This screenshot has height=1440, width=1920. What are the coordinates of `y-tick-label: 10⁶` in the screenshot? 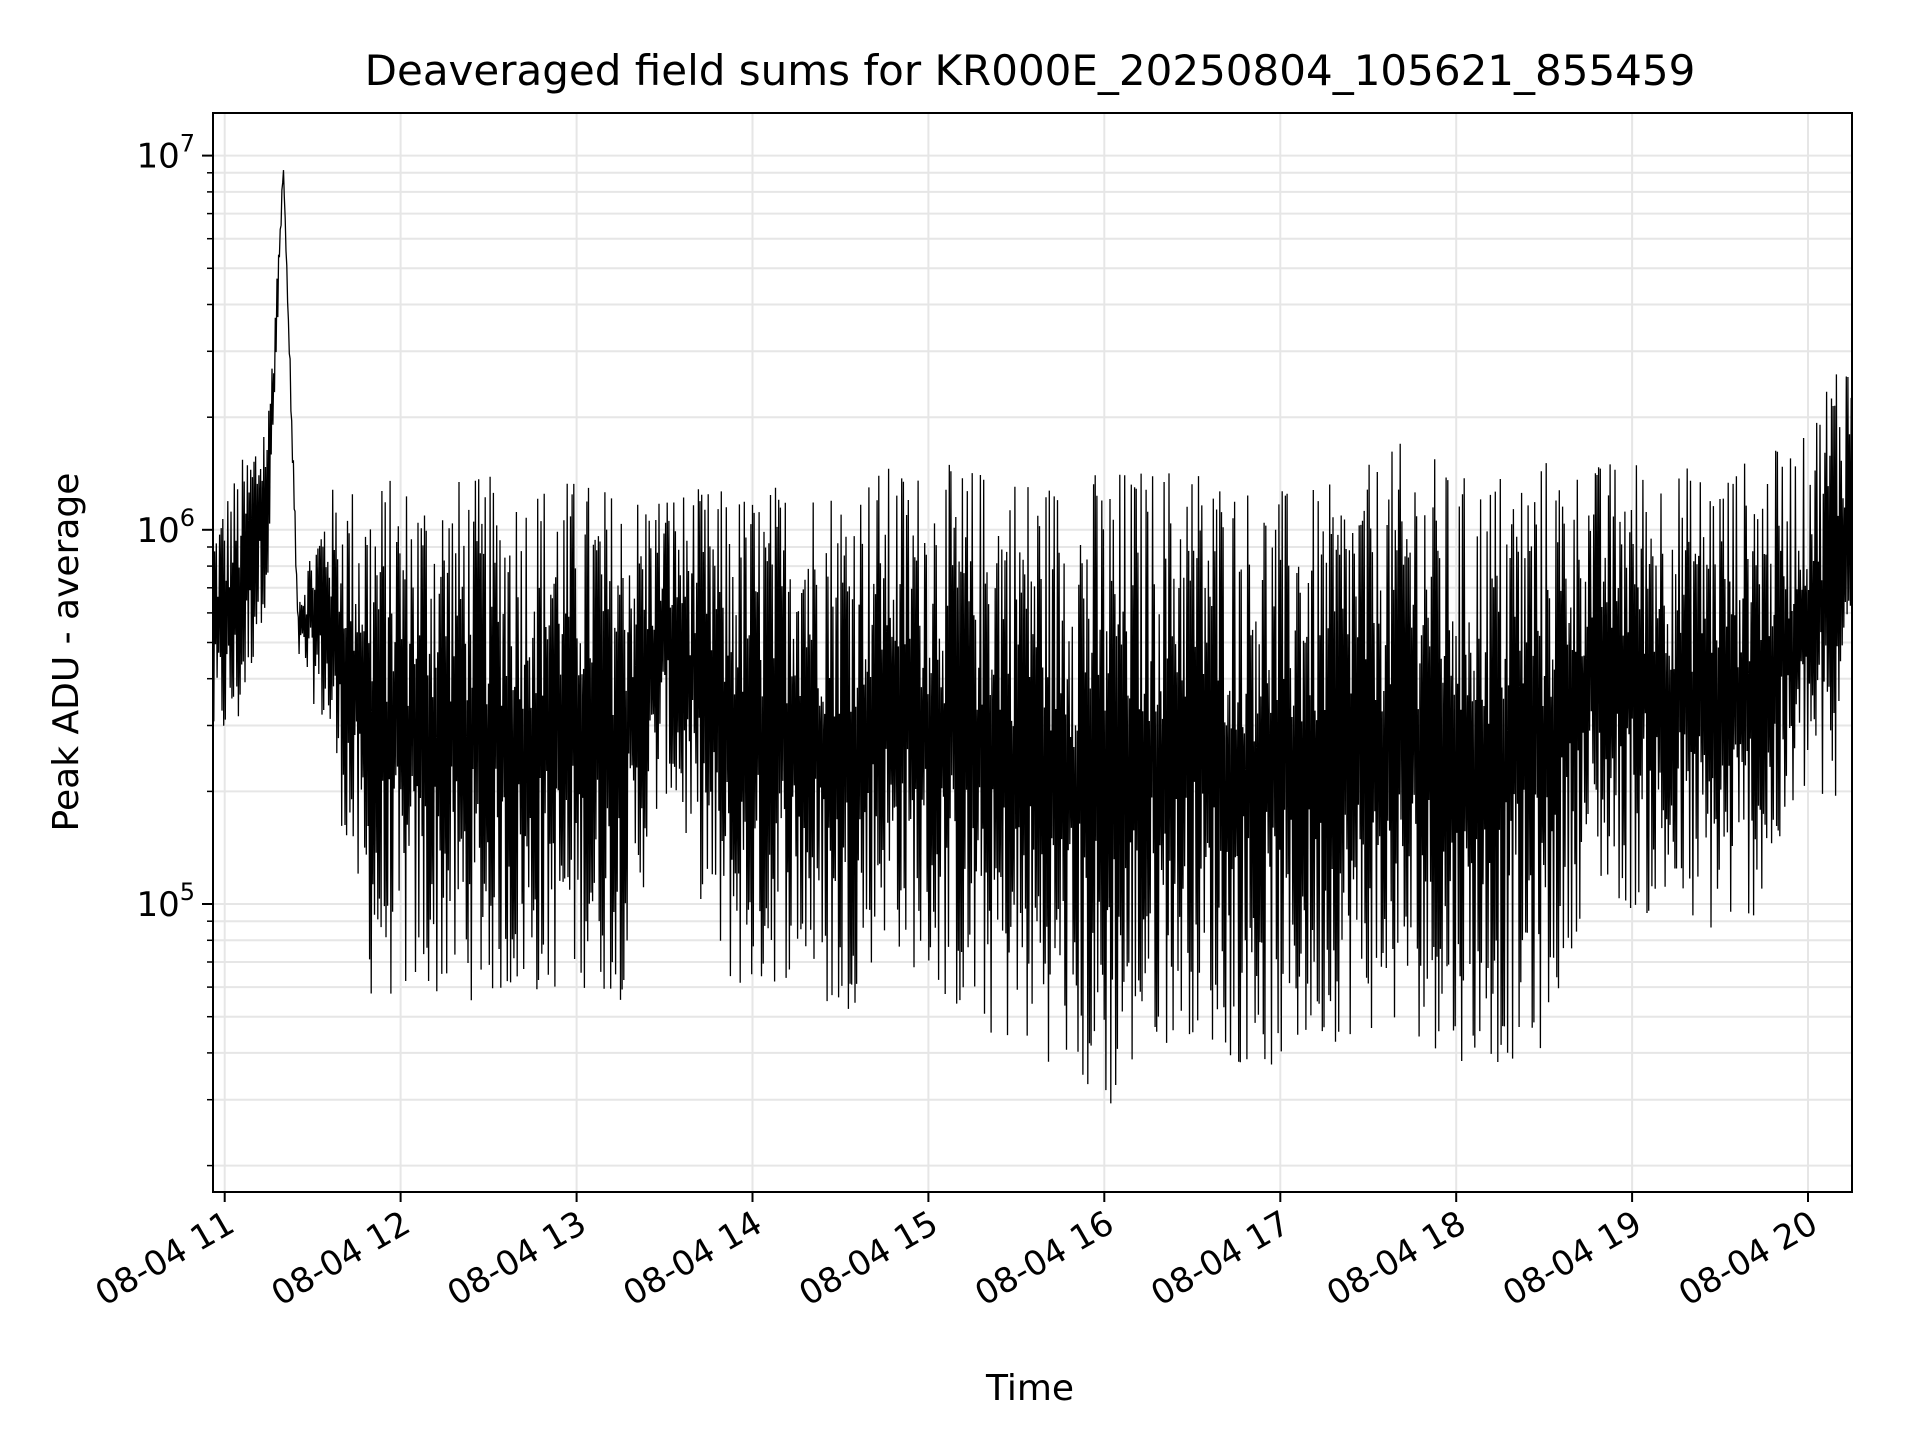 It's located at (165, 527).